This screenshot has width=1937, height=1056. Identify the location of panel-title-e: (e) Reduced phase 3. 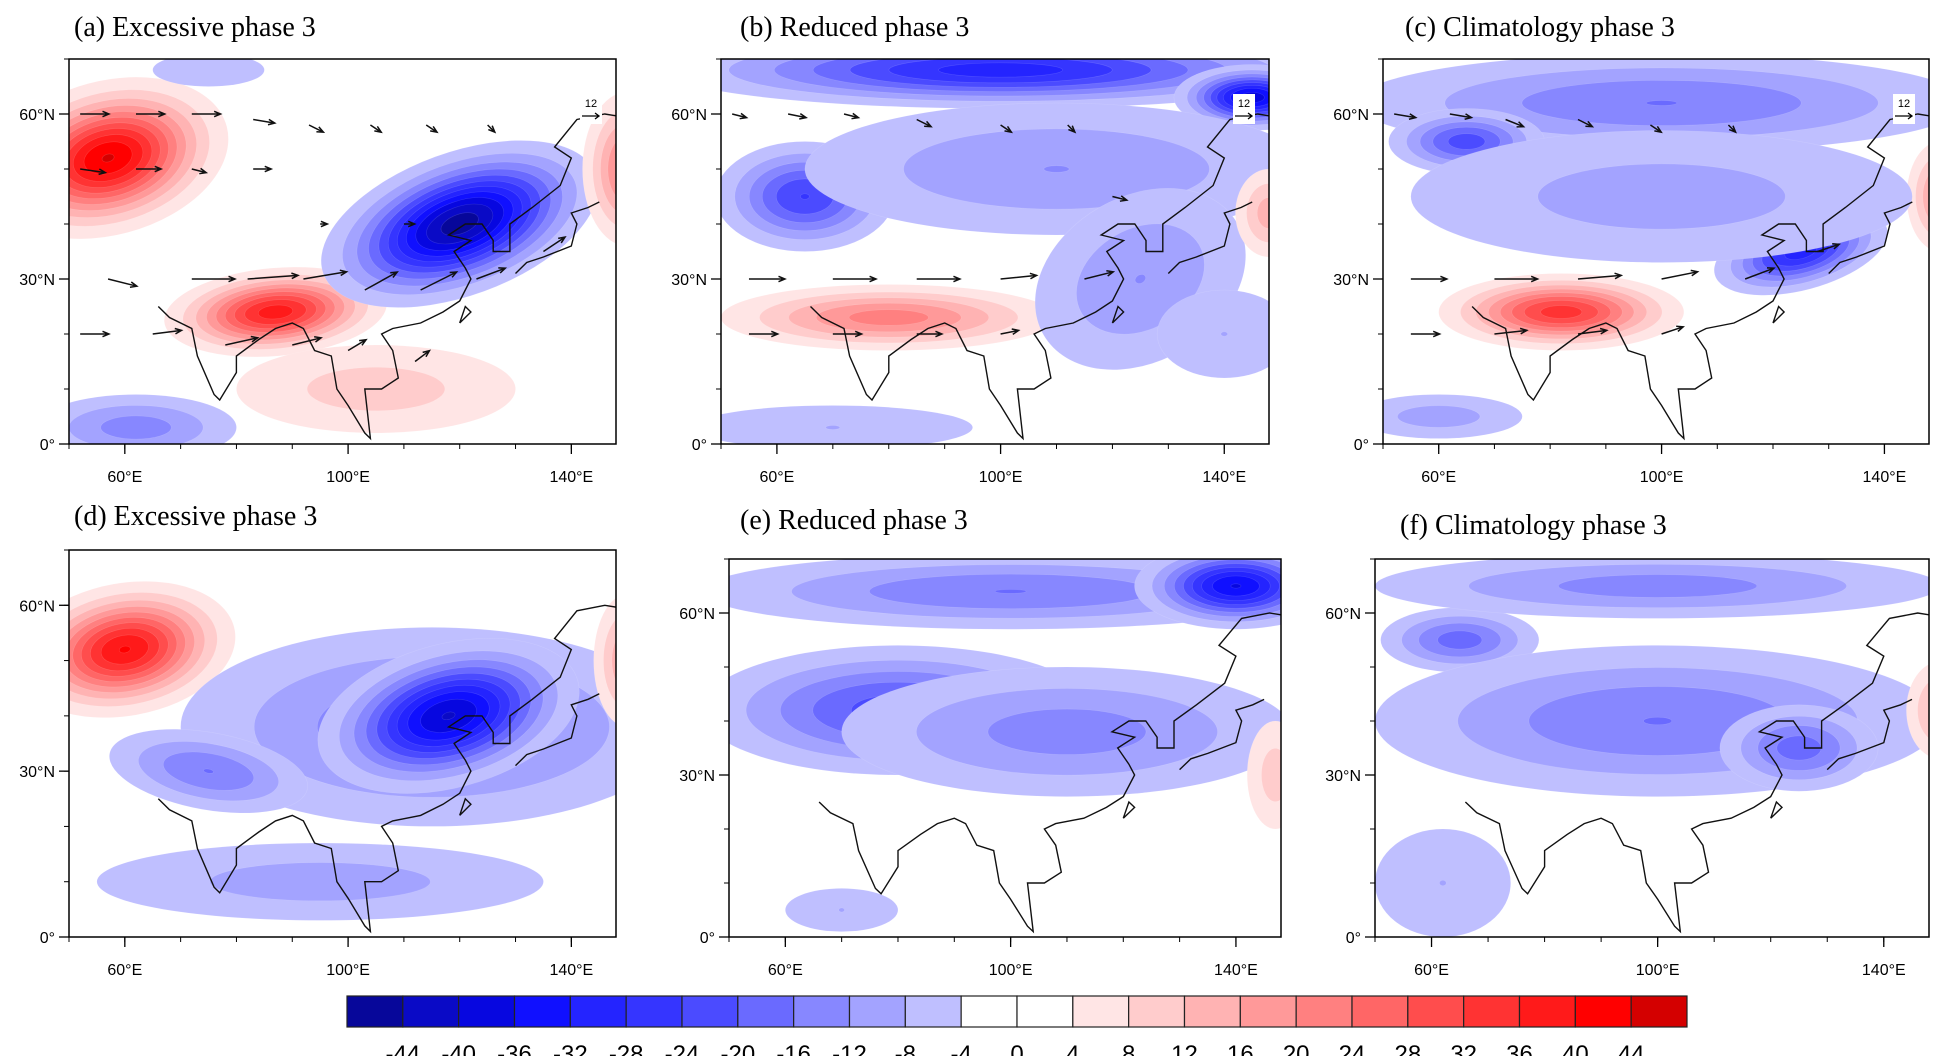
(854, 520).